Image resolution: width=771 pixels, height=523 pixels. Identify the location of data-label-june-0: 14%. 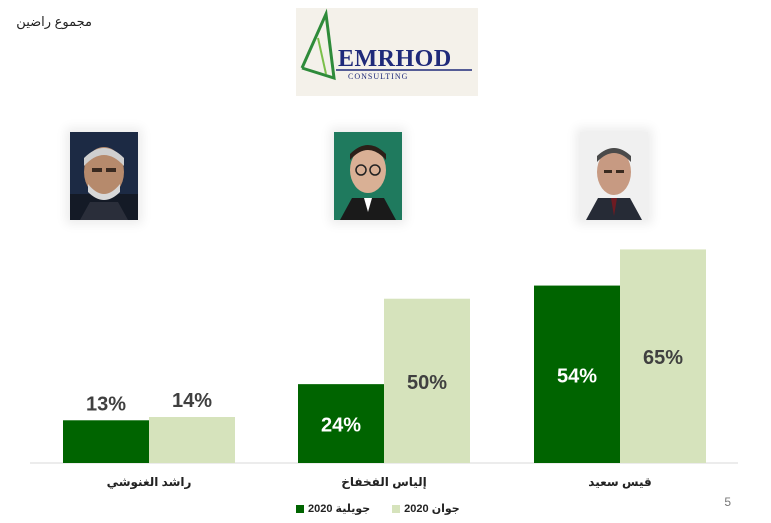
(192, 401).